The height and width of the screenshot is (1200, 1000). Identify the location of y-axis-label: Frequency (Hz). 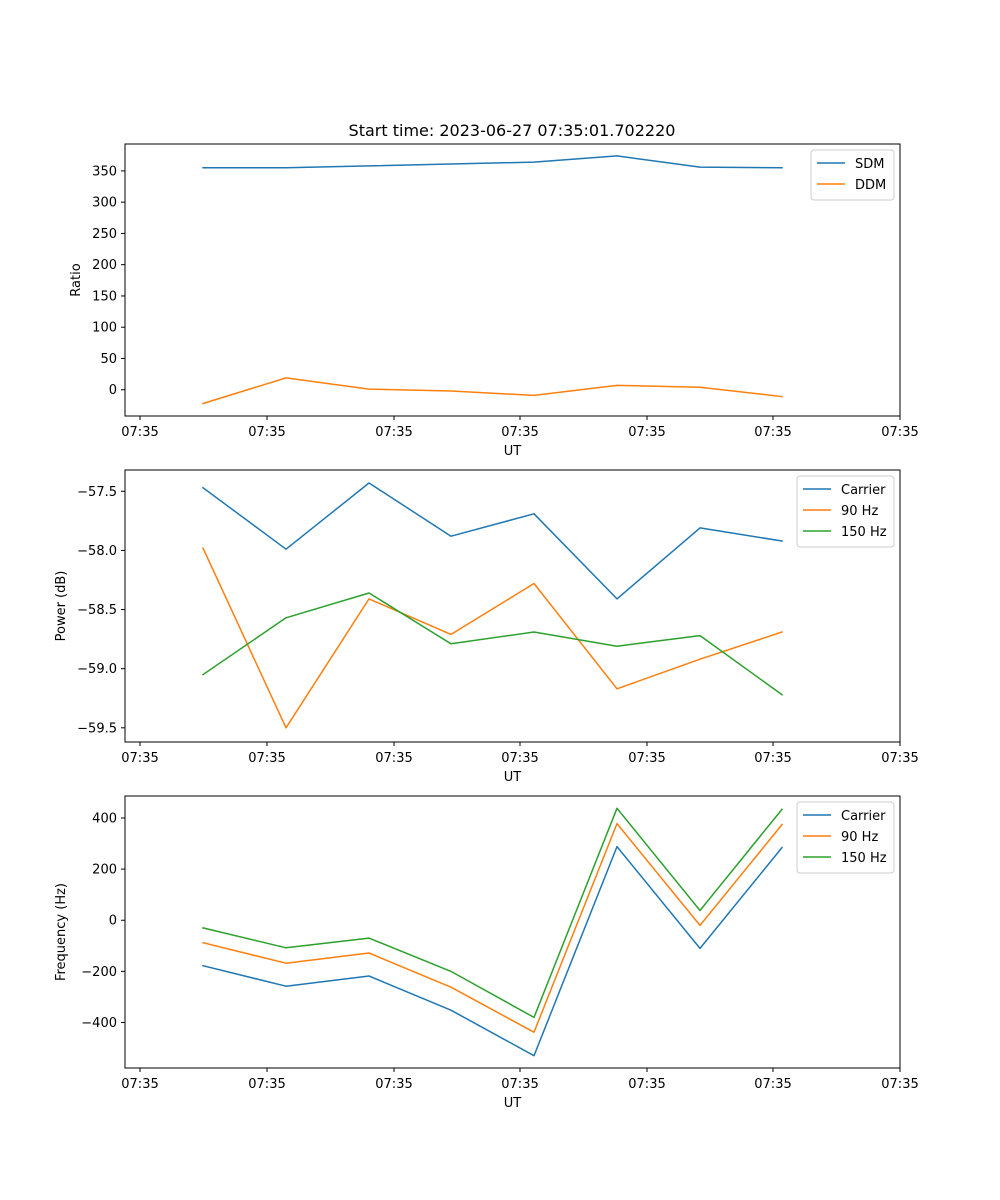
(61, 932).